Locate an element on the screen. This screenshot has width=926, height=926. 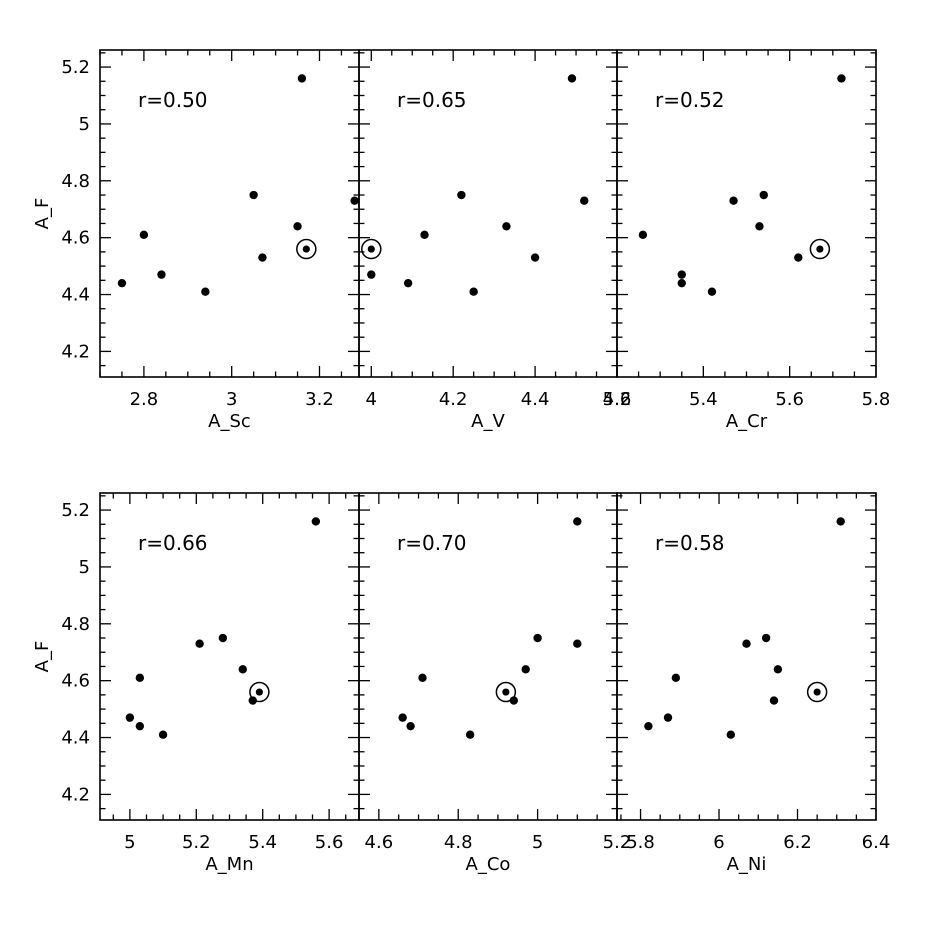
correlation-label: r=0.52 is located at coordinates (690, 100).